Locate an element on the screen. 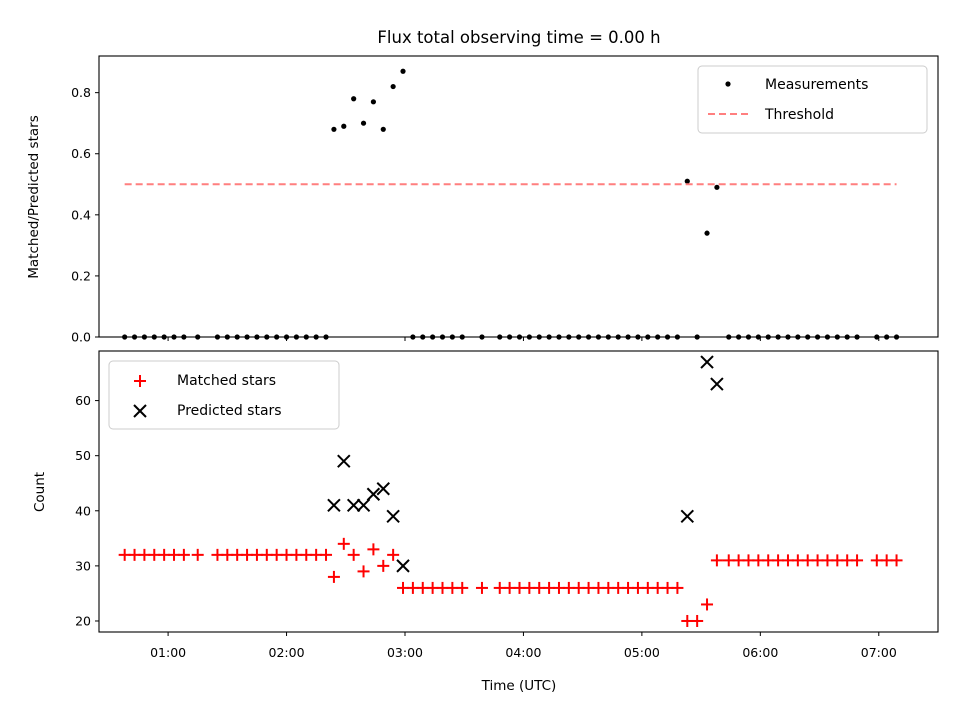  top-y-tick-label: 0.6 is located at coordinates (81, 153).